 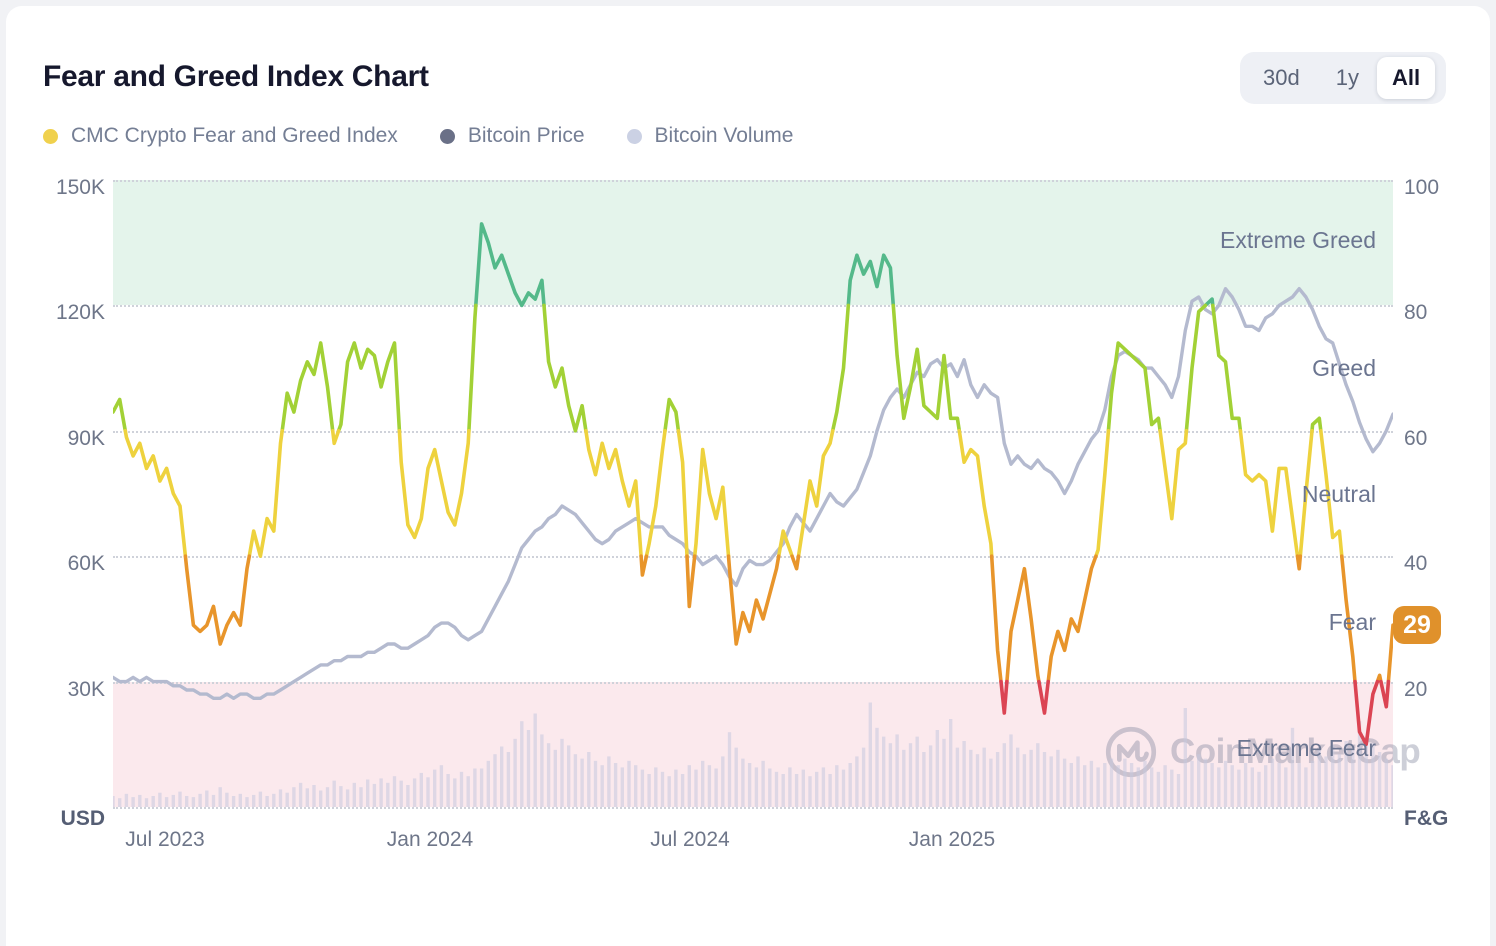 What do you see at coordinates (1417, 625) in the screenshot?
I see `current-value-badge: 29` at bounding box center [1417, 625].